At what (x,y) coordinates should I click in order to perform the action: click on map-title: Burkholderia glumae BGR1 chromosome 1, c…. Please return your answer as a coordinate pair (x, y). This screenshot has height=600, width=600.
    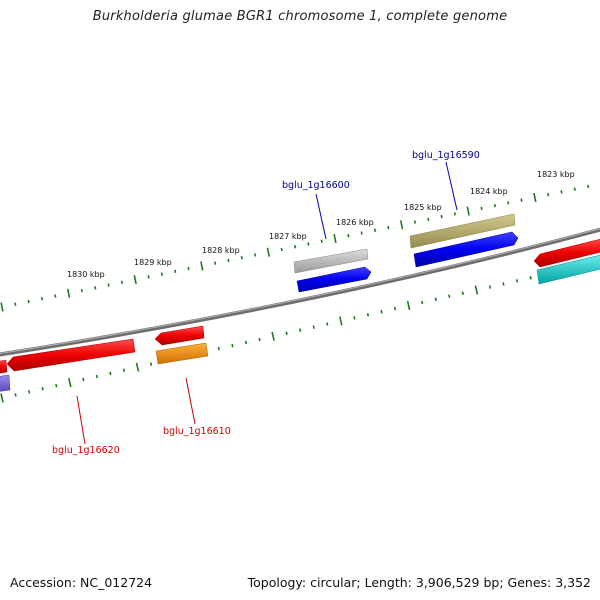
    Looking at the image, I should click on (300, 16).